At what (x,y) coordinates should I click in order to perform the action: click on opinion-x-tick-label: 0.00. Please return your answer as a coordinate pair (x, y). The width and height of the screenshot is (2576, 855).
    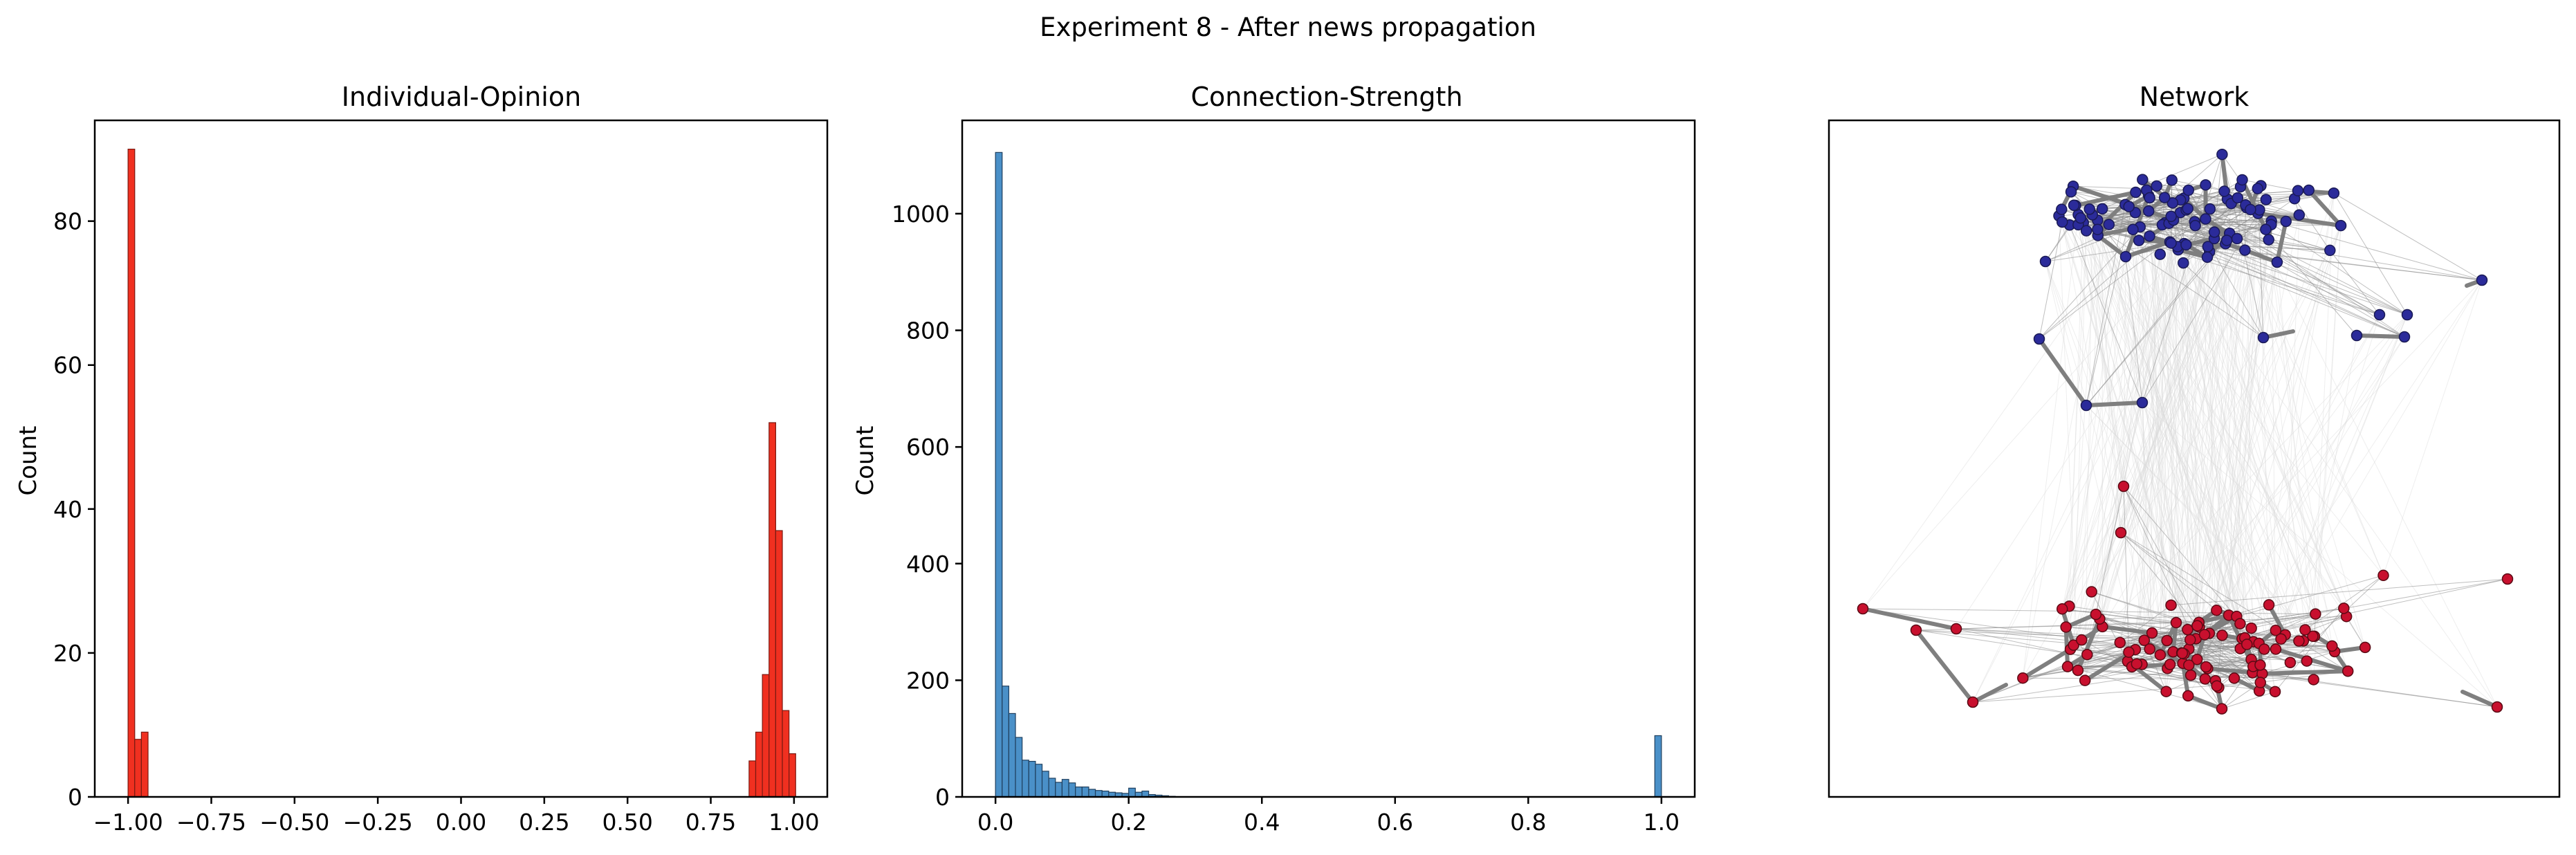
    Looking at the image, I should click on (461, 822).